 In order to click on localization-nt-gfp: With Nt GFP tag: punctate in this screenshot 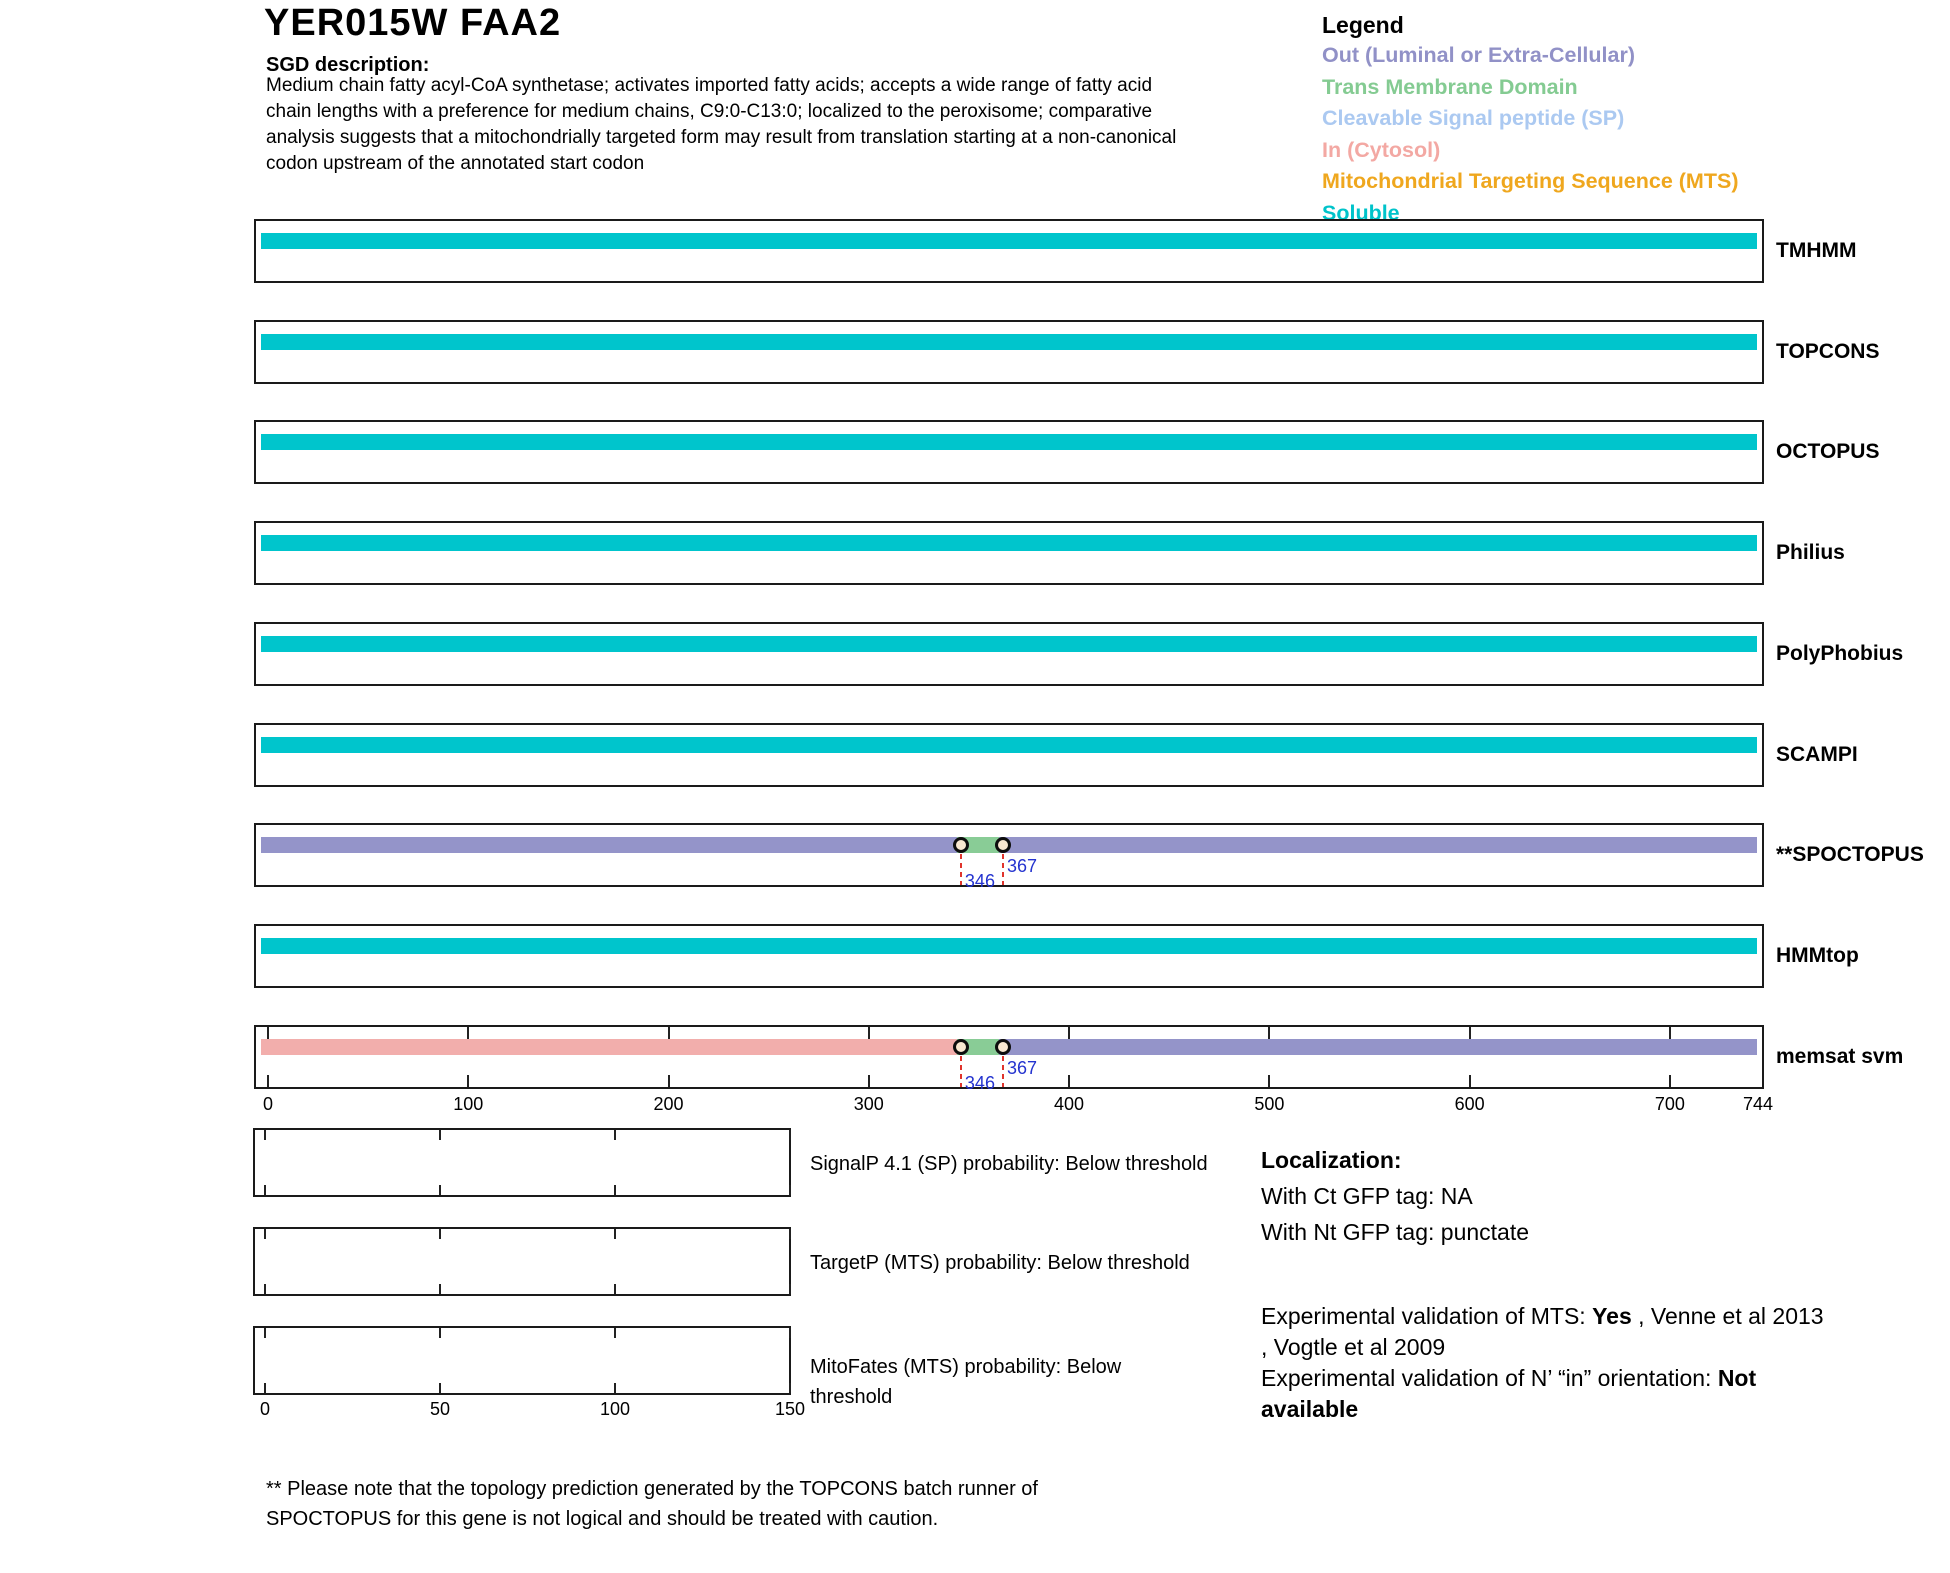, I will do `click(1395, 1232)`.